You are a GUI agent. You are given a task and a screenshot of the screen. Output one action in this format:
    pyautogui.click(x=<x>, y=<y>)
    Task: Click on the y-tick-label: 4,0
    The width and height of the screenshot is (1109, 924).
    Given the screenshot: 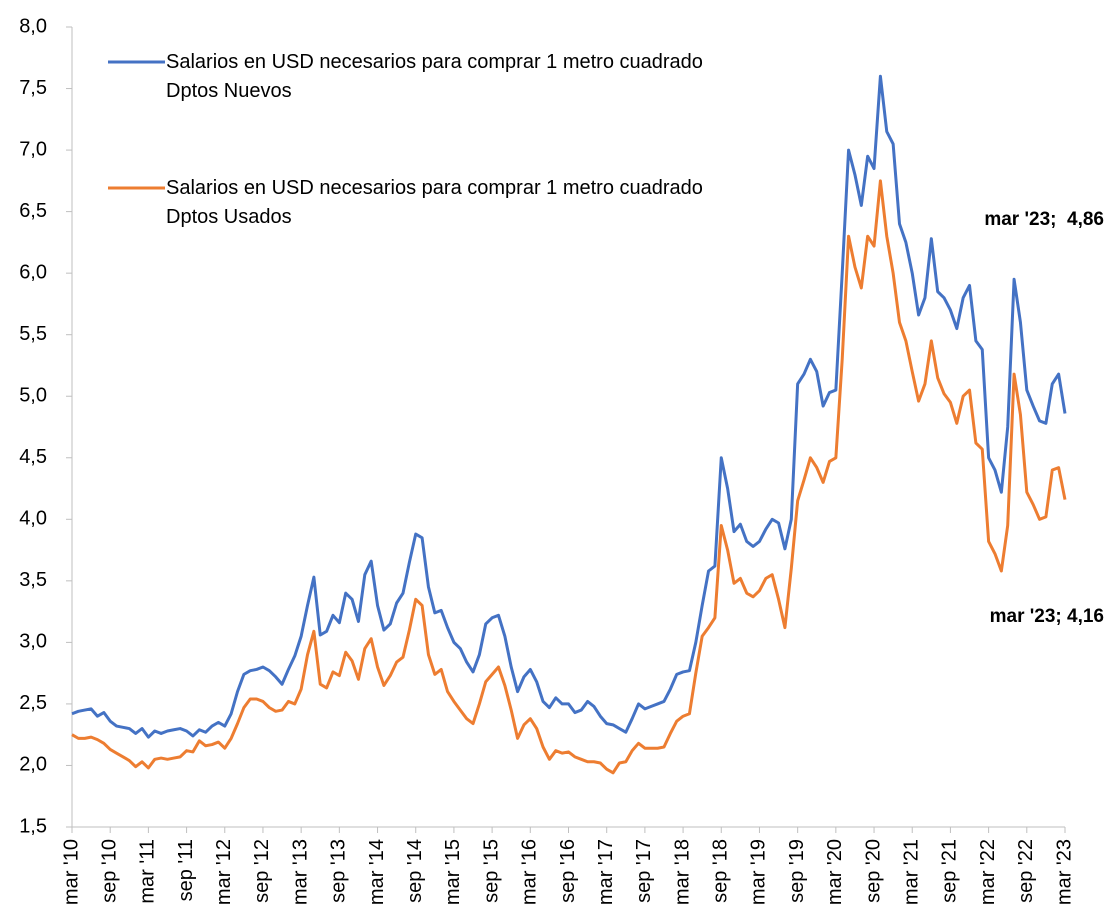 What is the action you would take?
    pyautogui.click(x=33, y=519)
    